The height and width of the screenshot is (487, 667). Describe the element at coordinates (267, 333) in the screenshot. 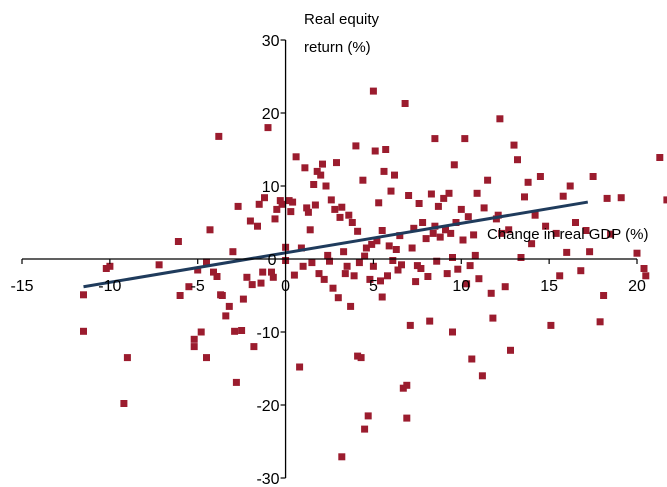

I see `y-tick-label: -10` at that location.